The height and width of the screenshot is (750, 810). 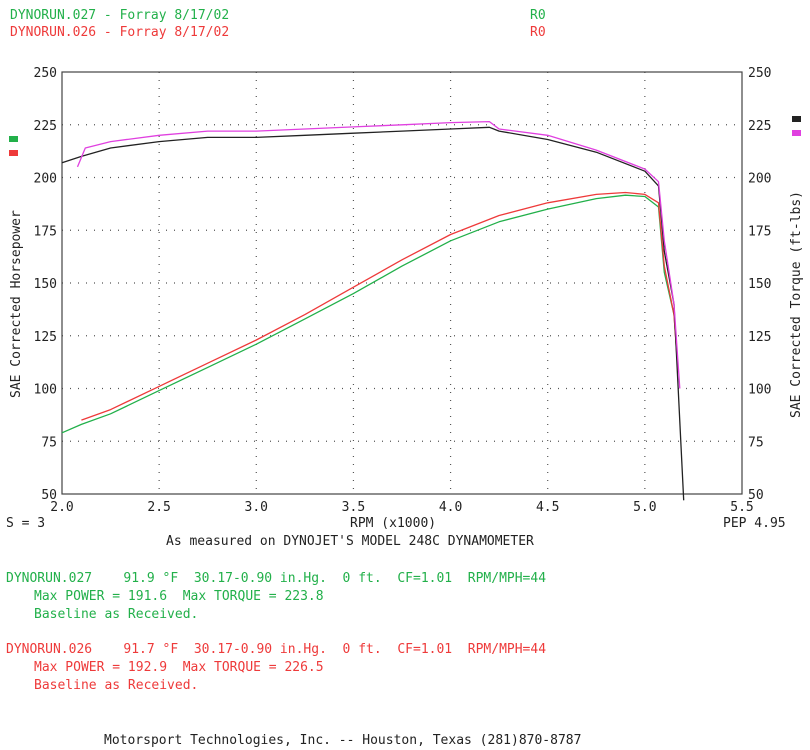 I want to click on run2-tq-swatch, so click(x=796, y=133).